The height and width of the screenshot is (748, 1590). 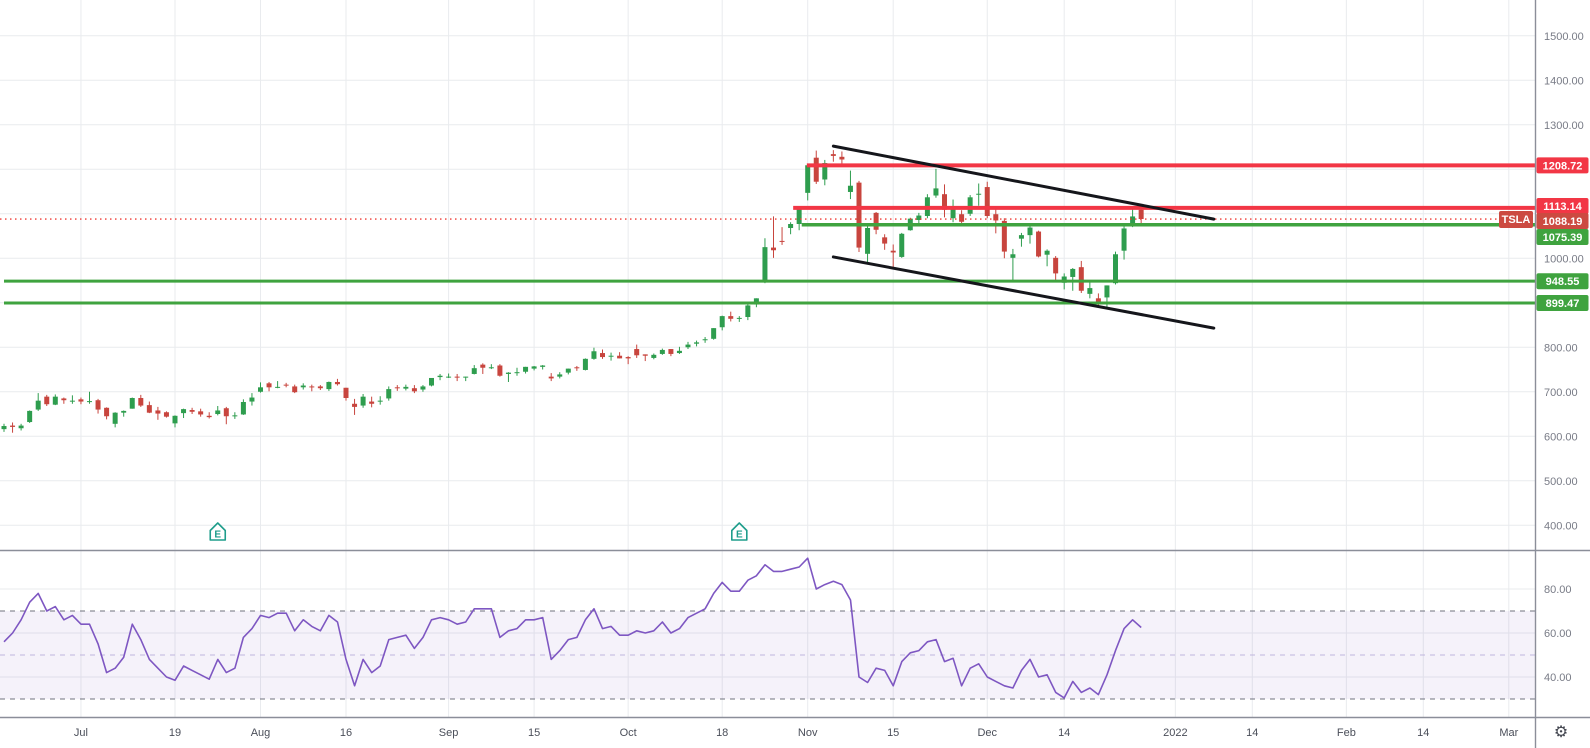 I want to click on symbol-tag-box, so click(x=1516, y=219).